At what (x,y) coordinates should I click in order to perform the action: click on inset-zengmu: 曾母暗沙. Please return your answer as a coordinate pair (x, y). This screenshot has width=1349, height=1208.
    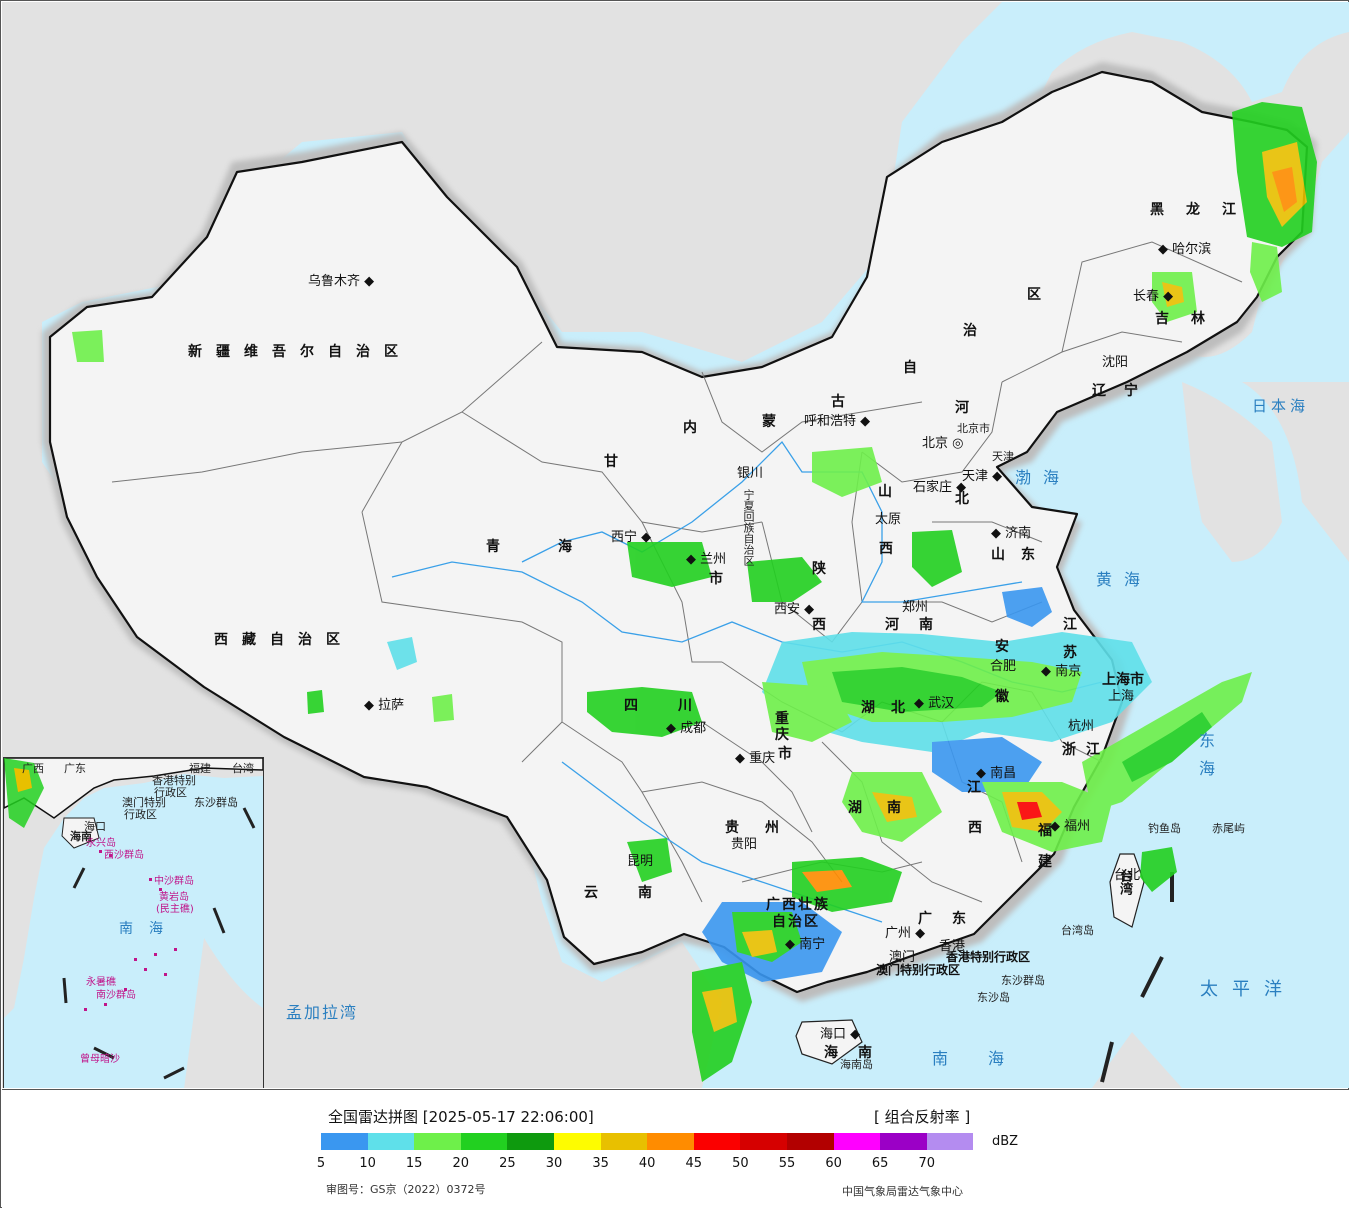
    Looking at the image, I should click on (100, 1059).